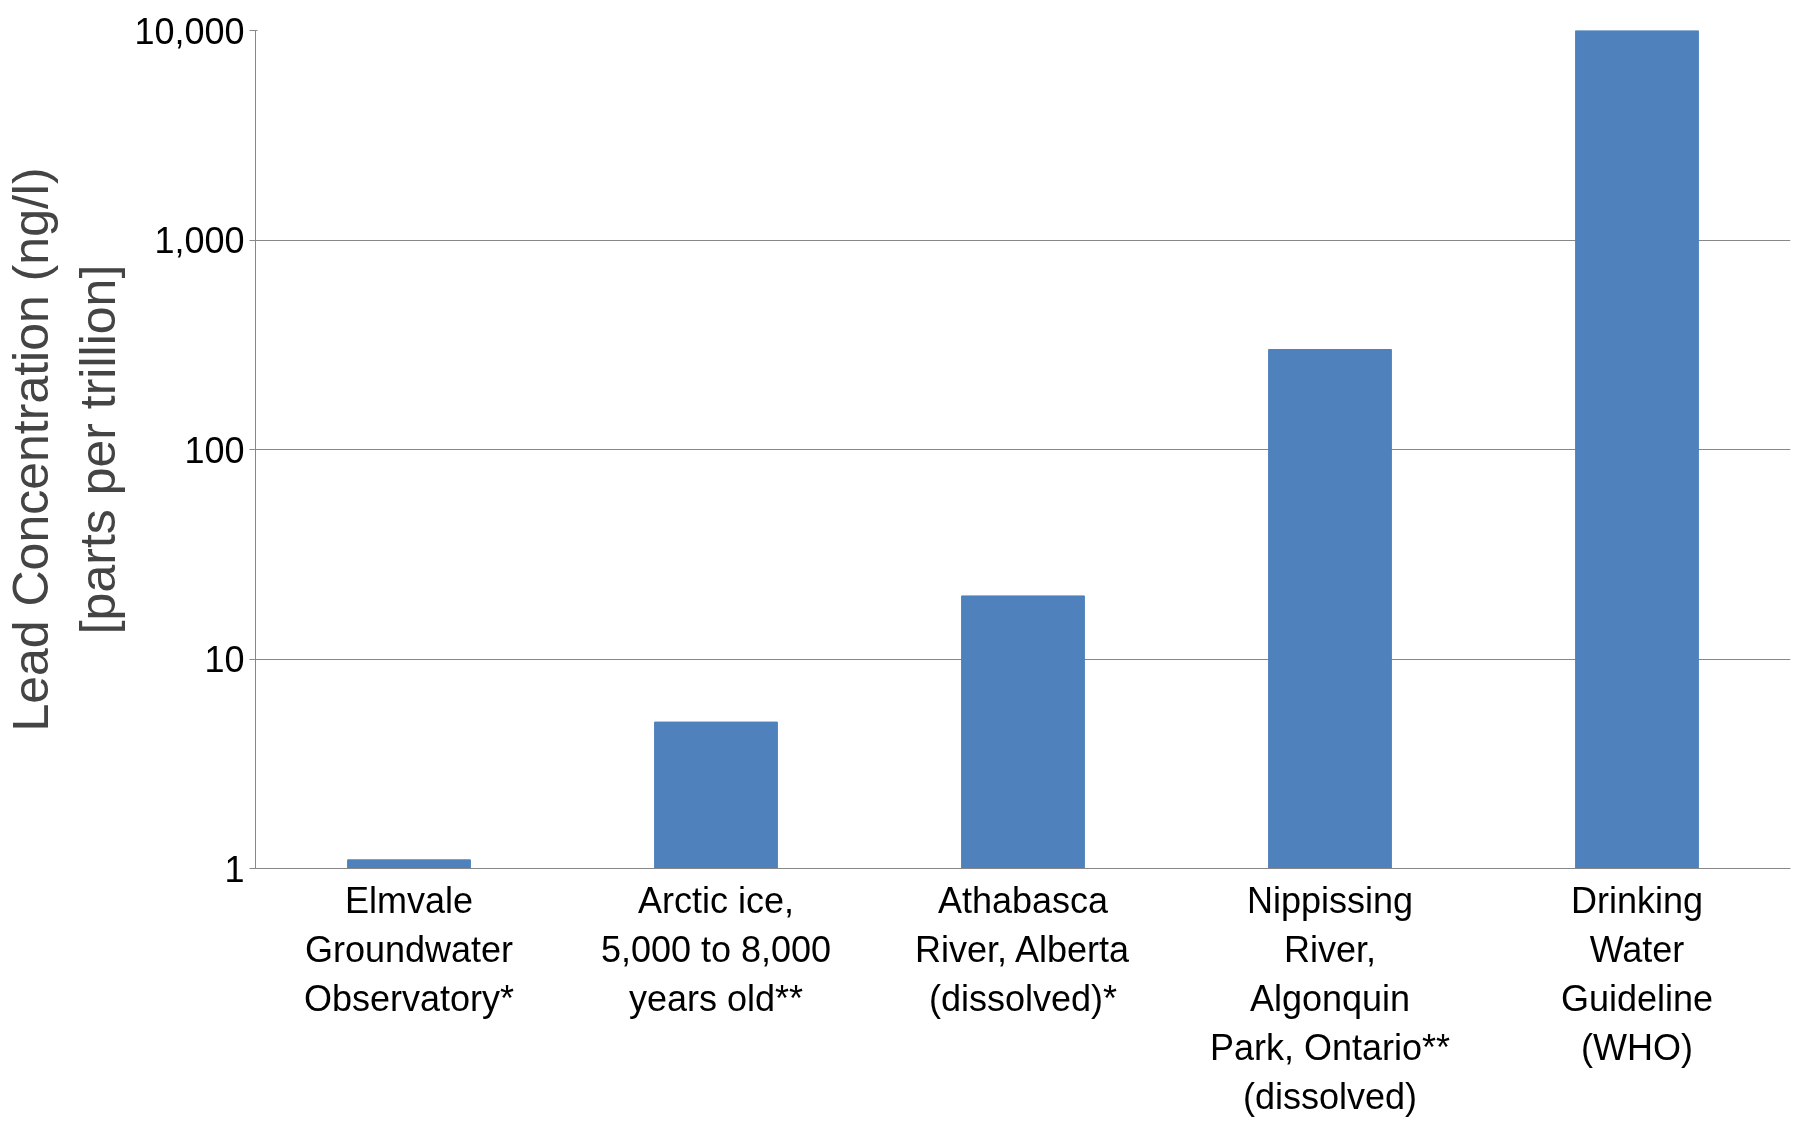  What do you see at coordinates (199, 240) in the screenshot?
I see `y-tick-label: 1,000` at bounding box center [199, 240].